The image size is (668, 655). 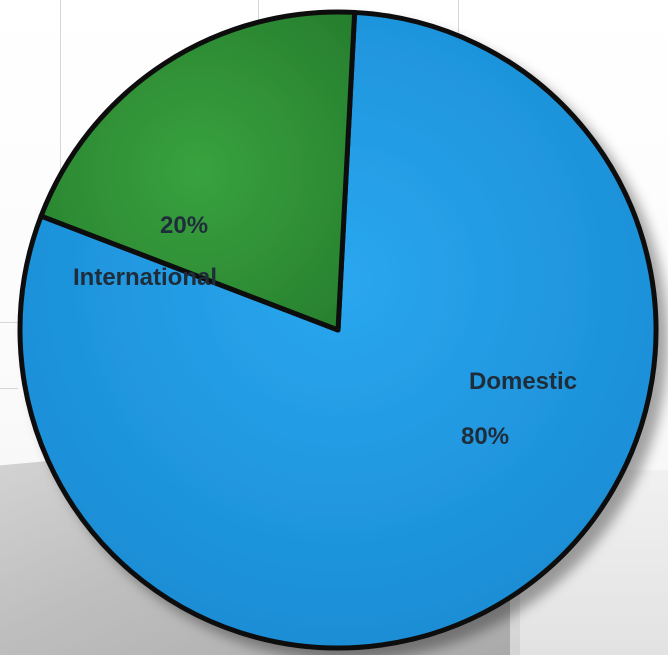 I want to click on slice-label-international: International, so click(x=145, y=277).